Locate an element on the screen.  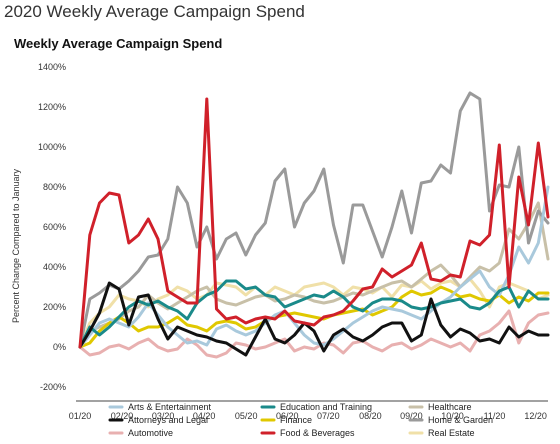
y-tick-label: 800% is located at coordinates (54, 187).